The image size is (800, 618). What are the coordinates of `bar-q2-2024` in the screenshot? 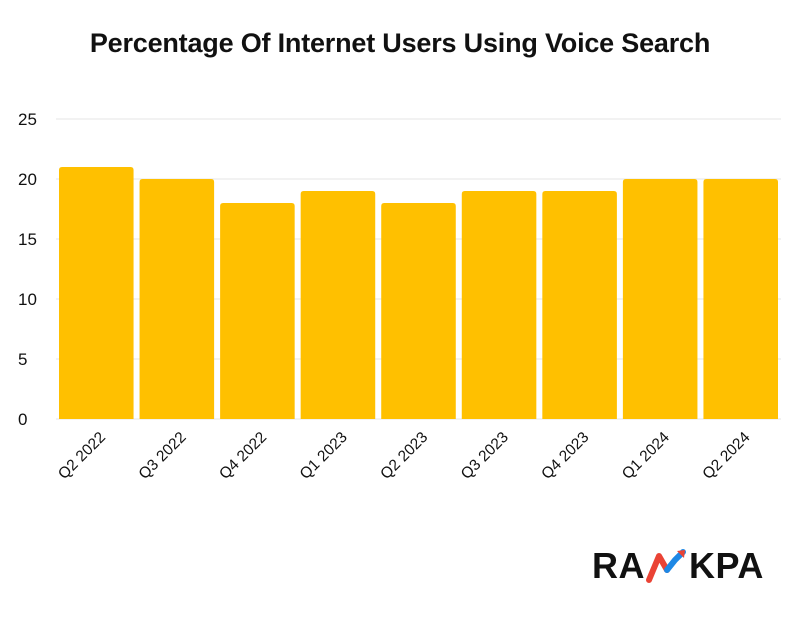 It's located at (740, 299).